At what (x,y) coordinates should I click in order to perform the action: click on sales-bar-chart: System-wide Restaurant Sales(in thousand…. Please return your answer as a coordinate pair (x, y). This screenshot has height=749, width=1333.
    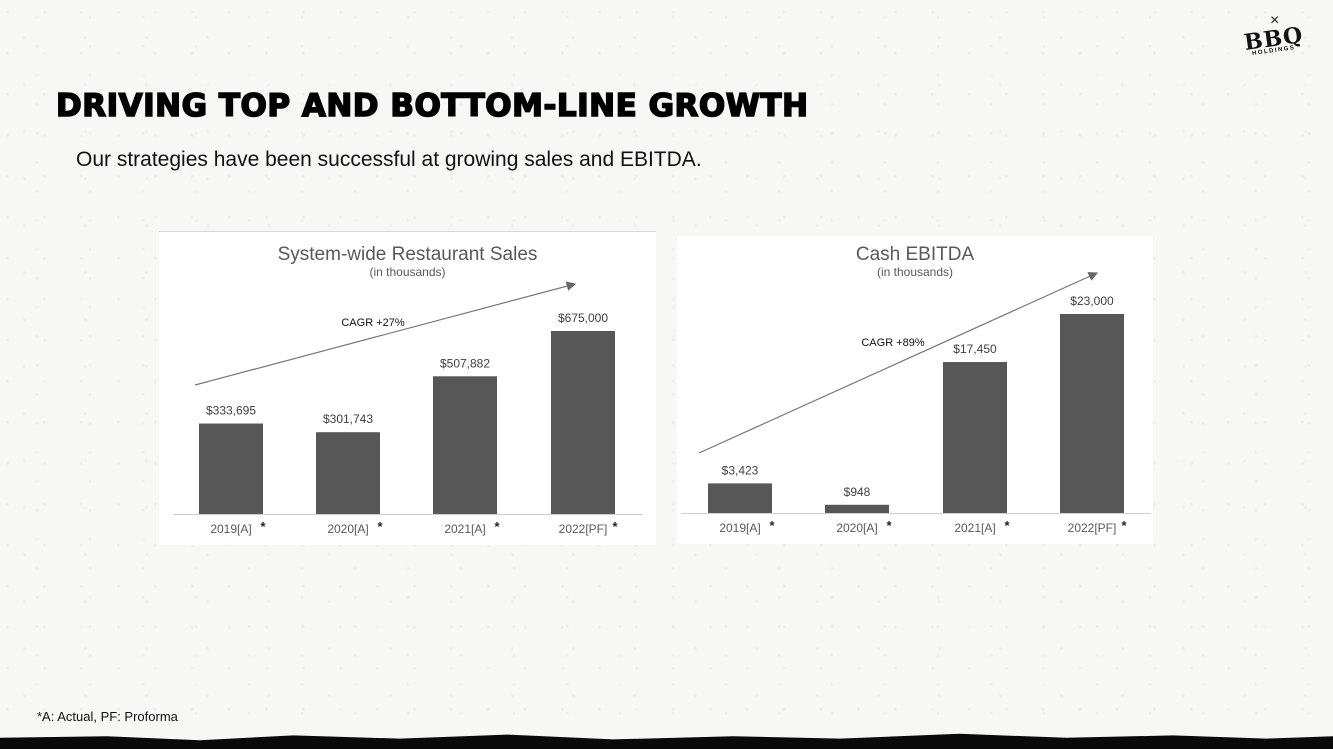
    Looking at the image, I should click on (408, 390).